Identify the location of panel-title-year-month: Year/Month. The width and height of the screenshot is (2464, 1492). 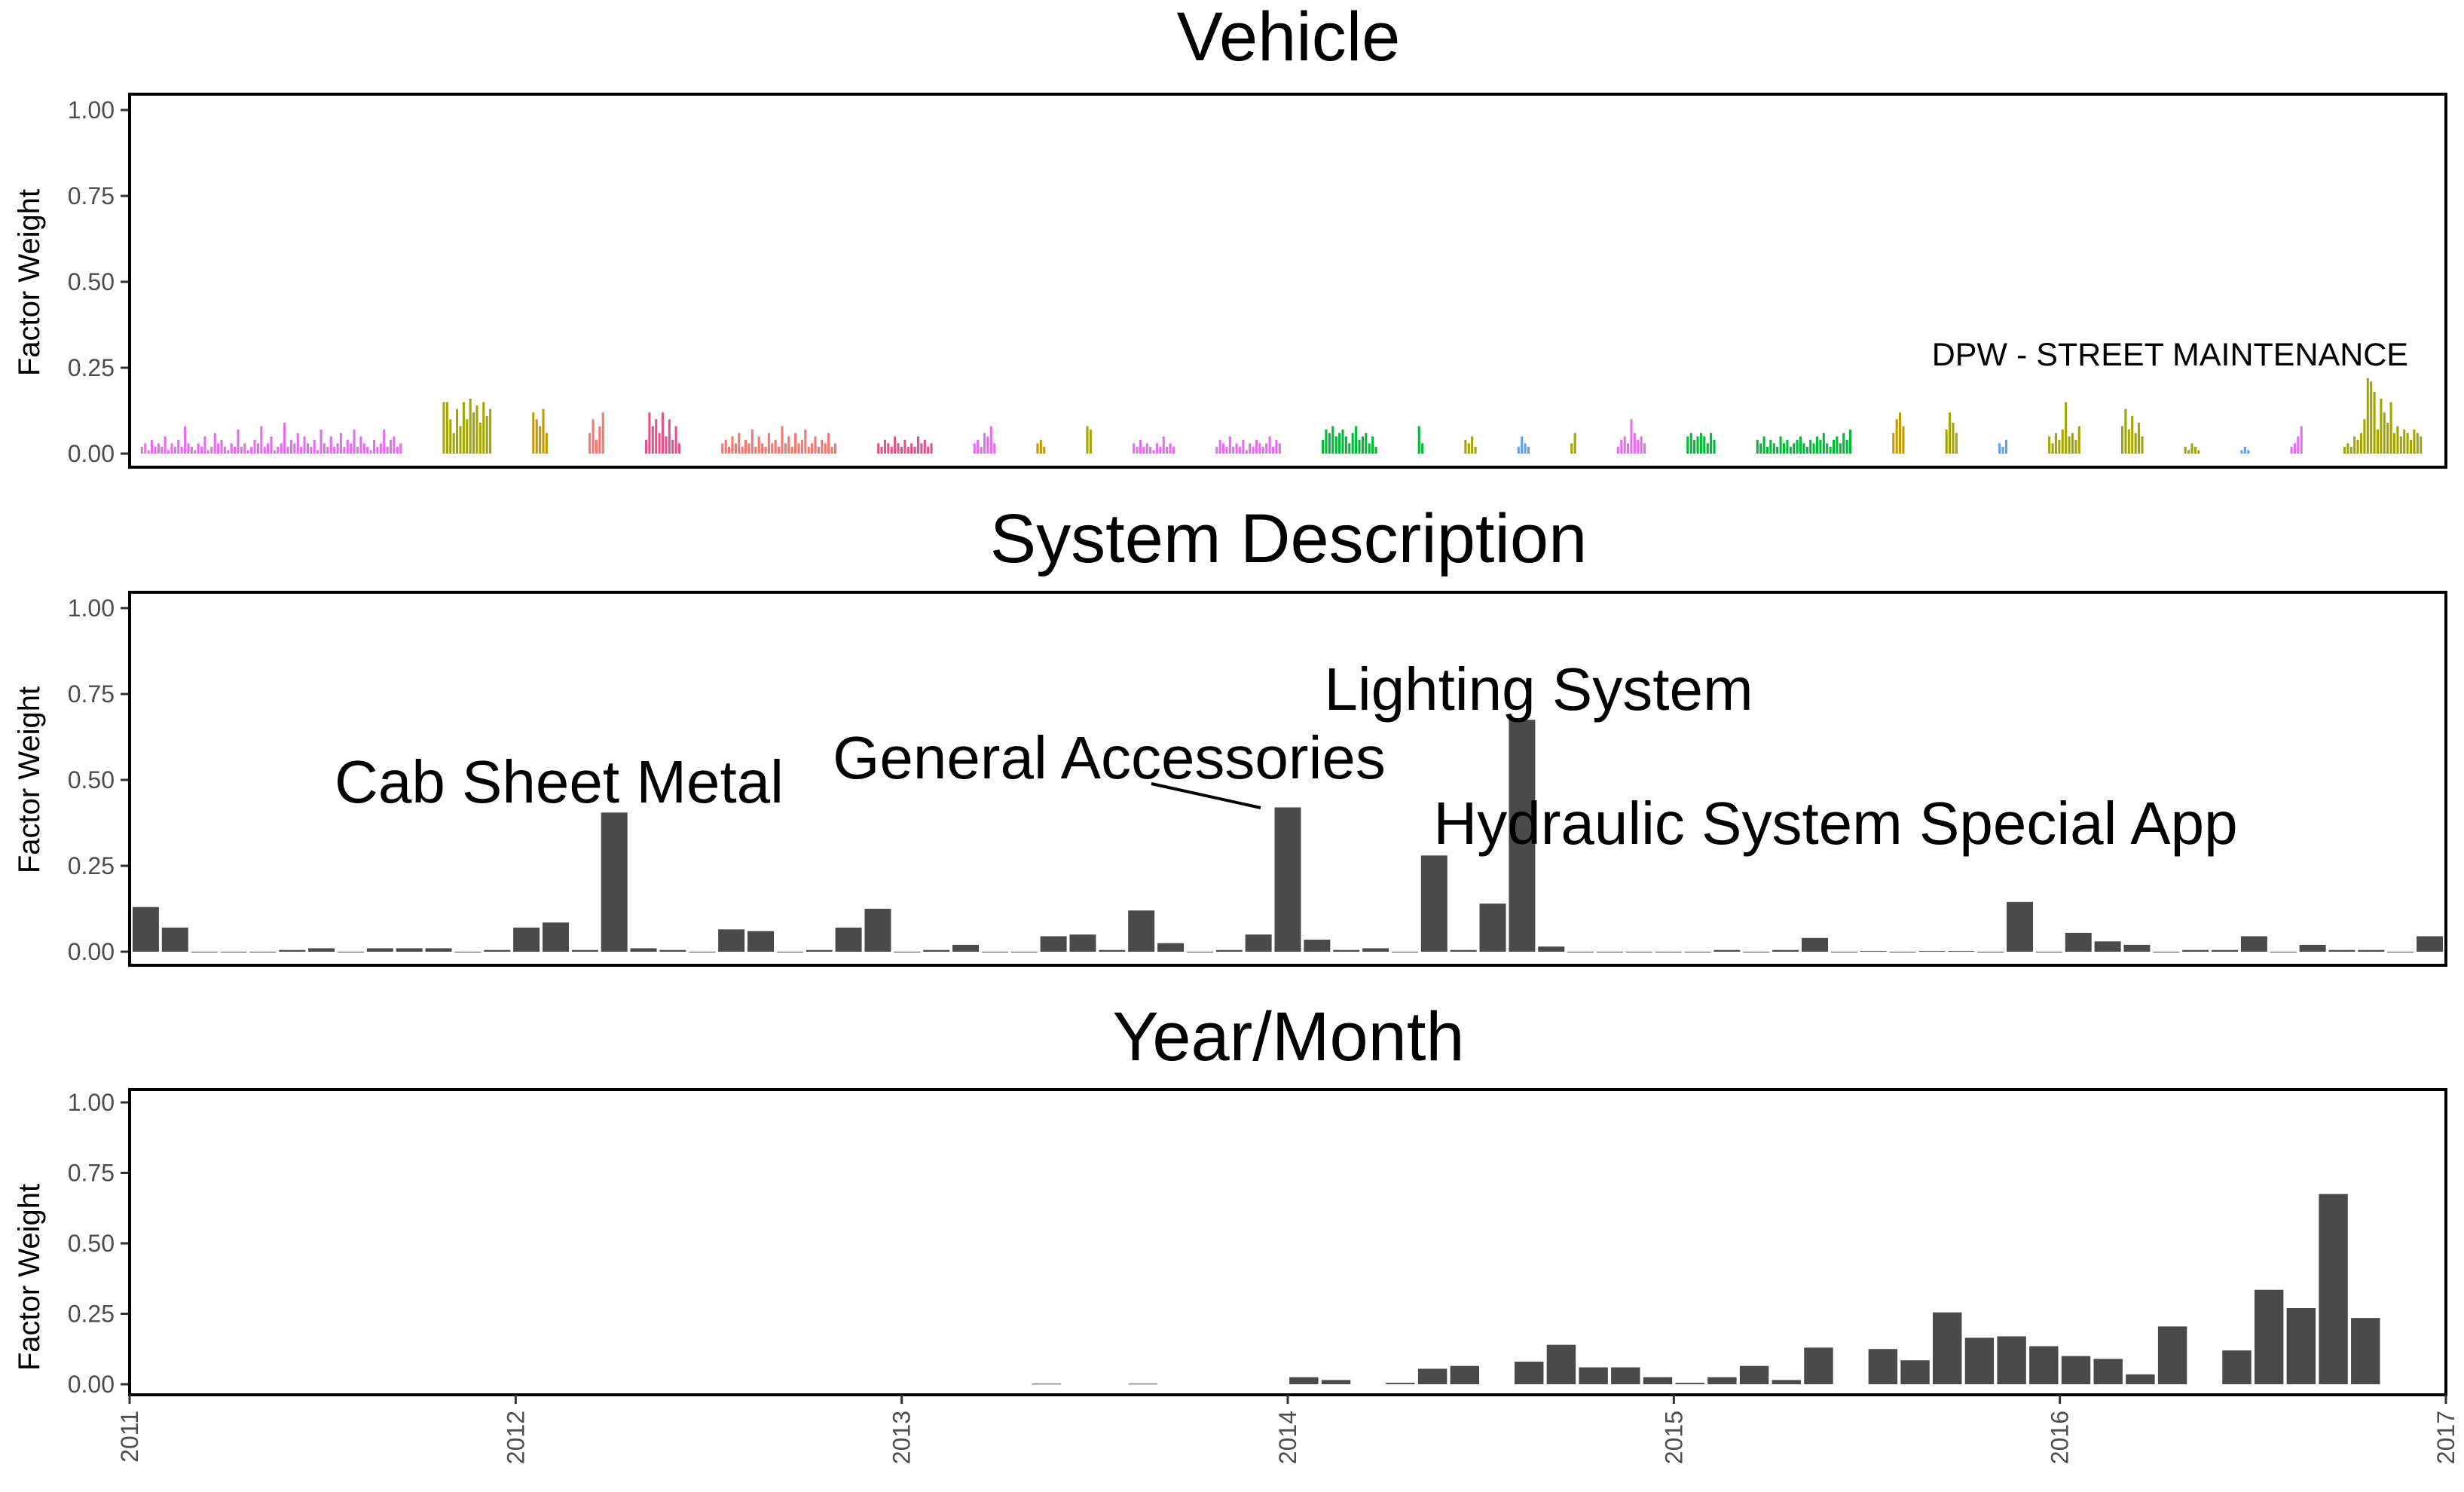
(1288, 1036).